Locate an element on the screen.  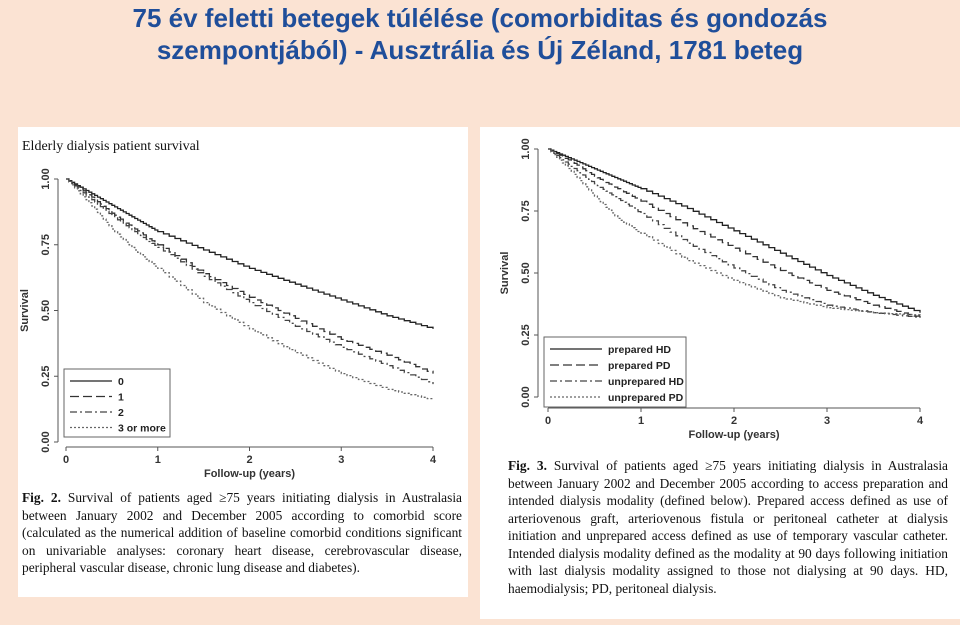
fig2-legend-box is located at coordinates (117, 403).